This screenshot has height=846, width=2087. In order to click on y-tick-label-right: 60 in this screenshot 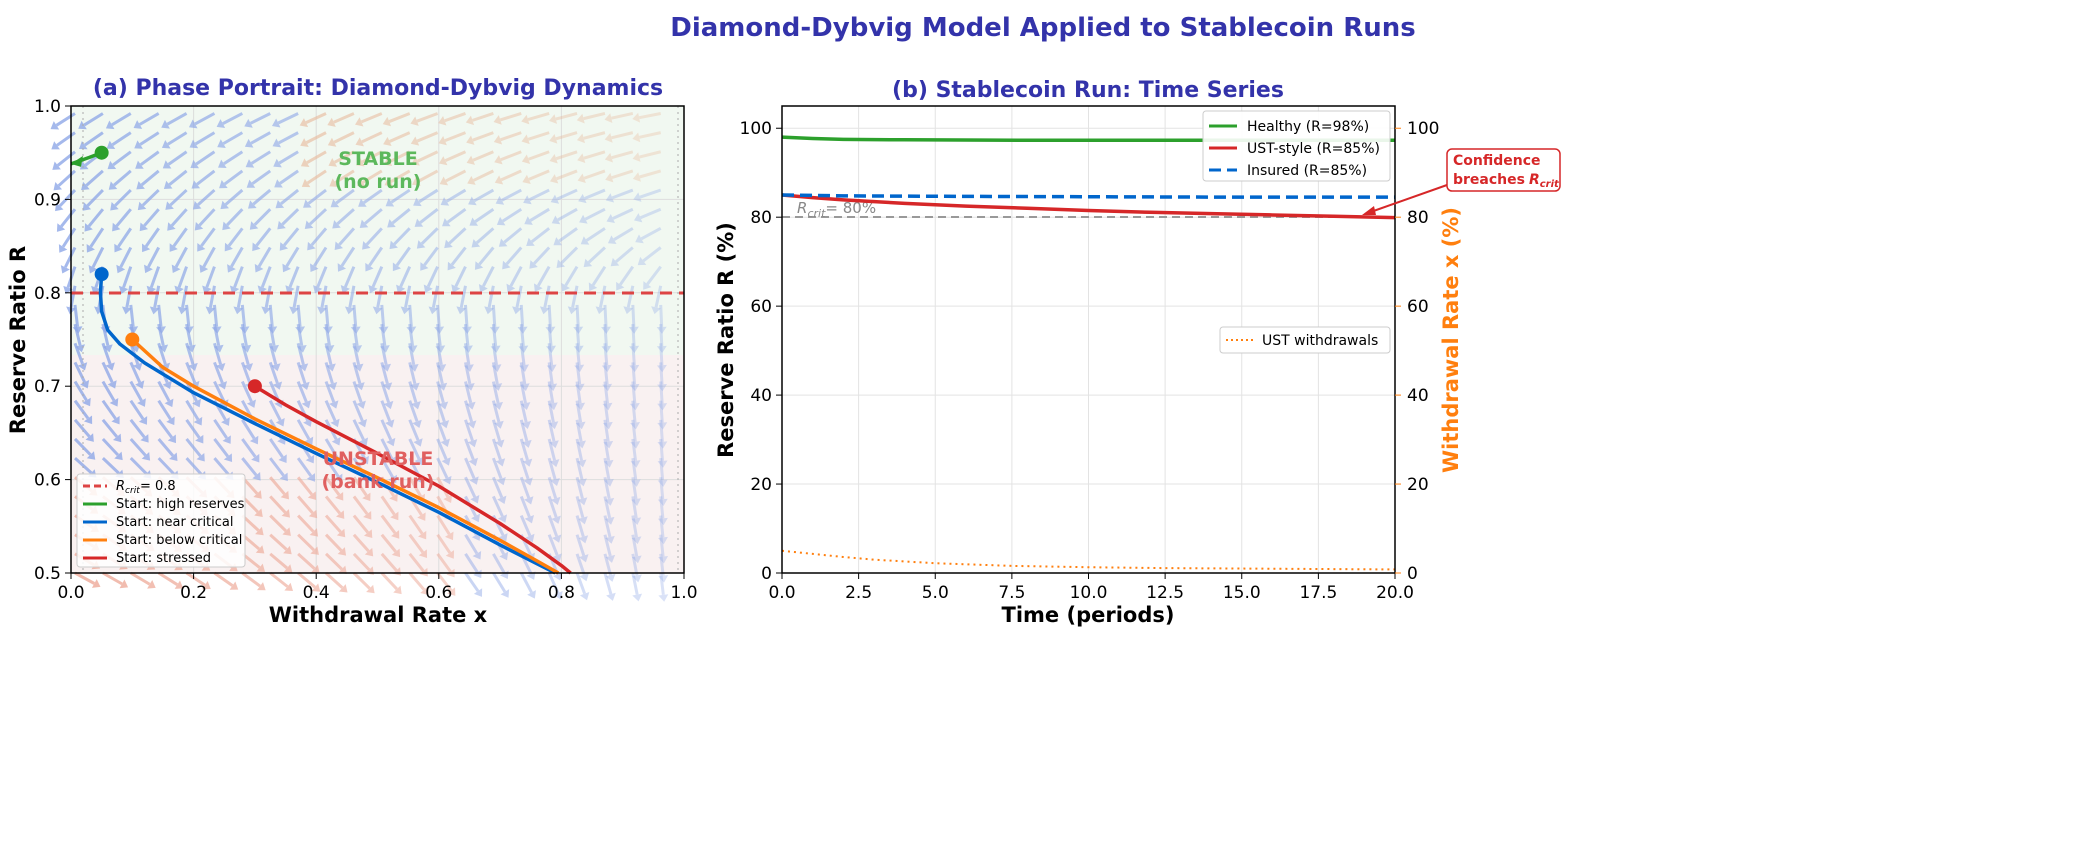, I will do `click(1418, 307)`.